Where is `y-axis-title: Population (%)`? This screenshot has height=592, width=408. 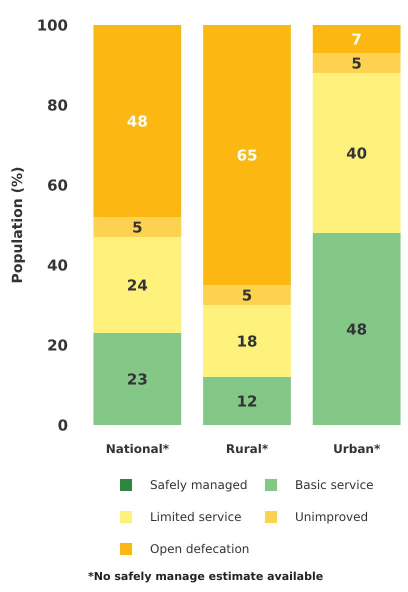 y-axis-title: Population (%) is located at coordinates (18, 225).